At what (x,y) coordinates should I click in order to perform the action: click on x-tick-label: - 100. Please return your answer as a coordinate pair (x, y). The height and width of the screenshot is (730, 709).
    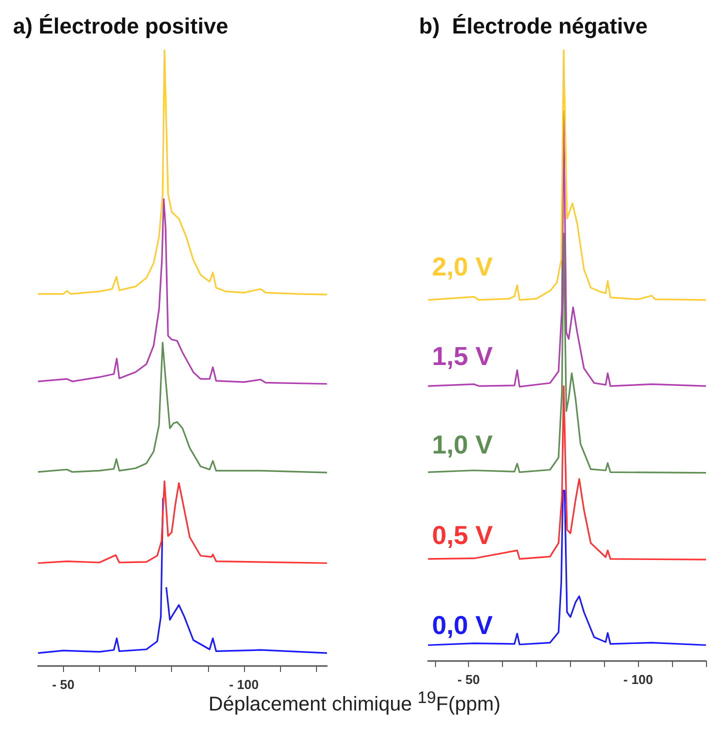
    Looking at the image, I should click on (638, 679).